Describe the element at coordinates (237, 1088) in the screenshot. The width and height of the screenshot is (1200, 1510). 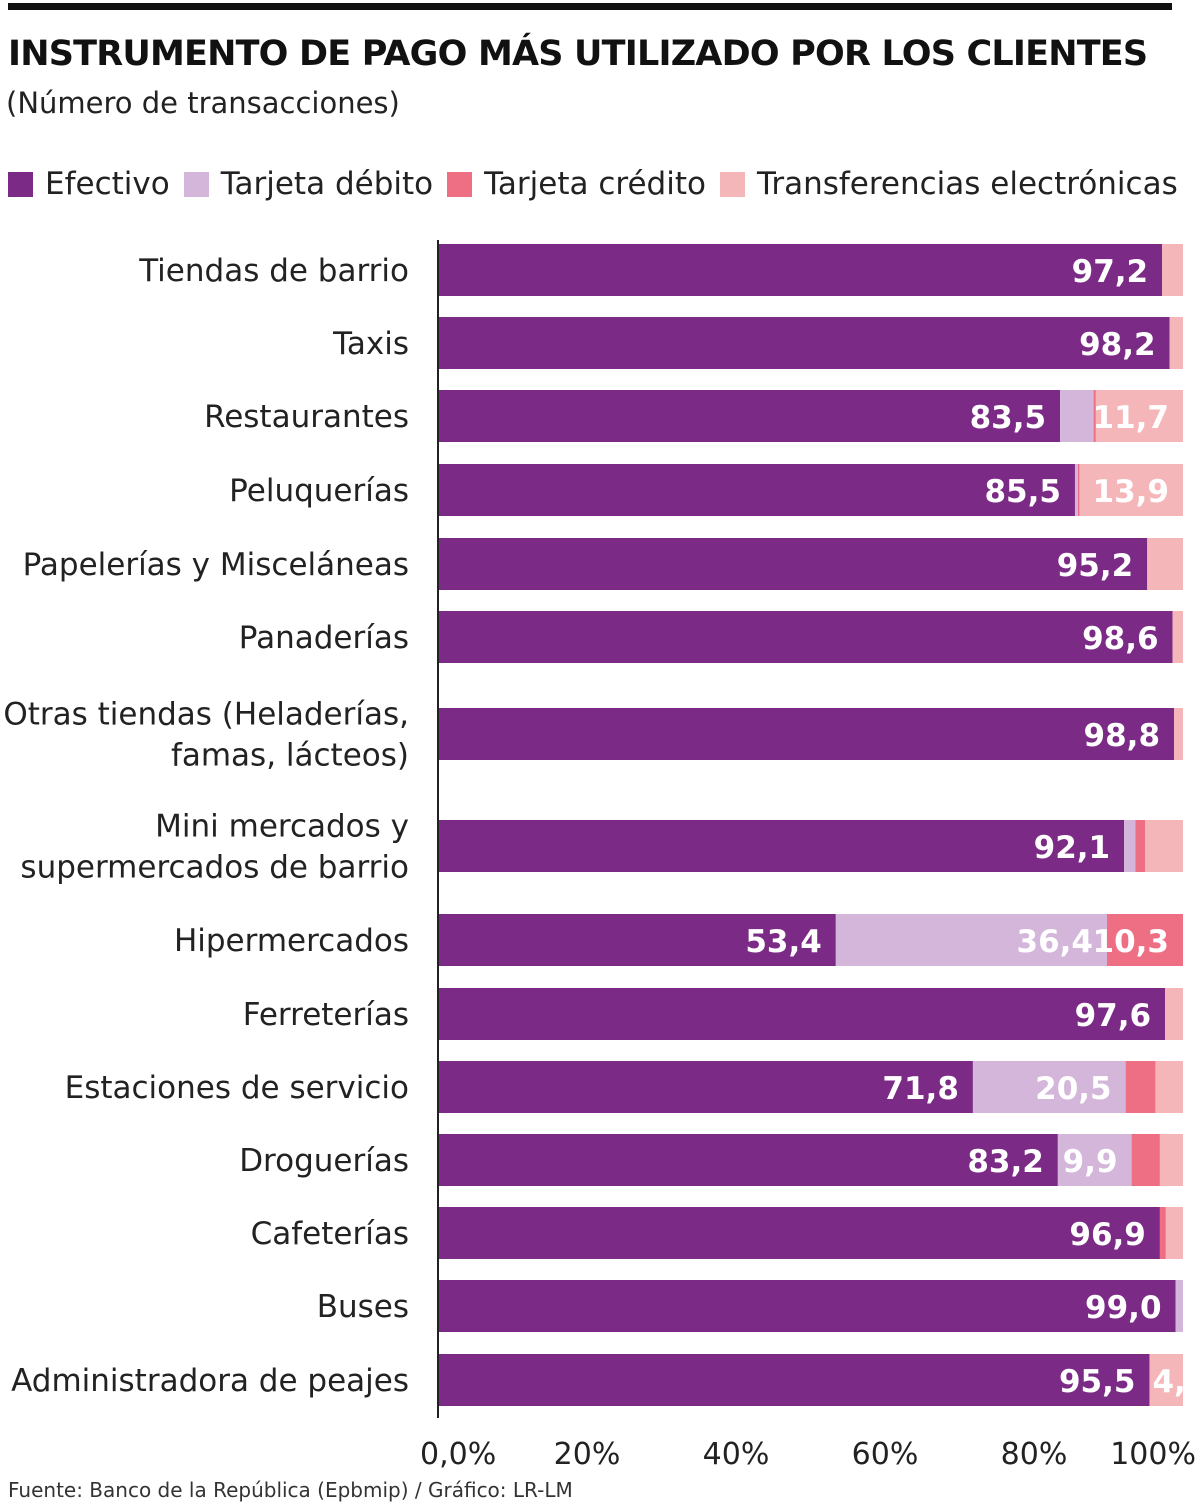
I see `category-label: Estaciones de servicio` at that location.